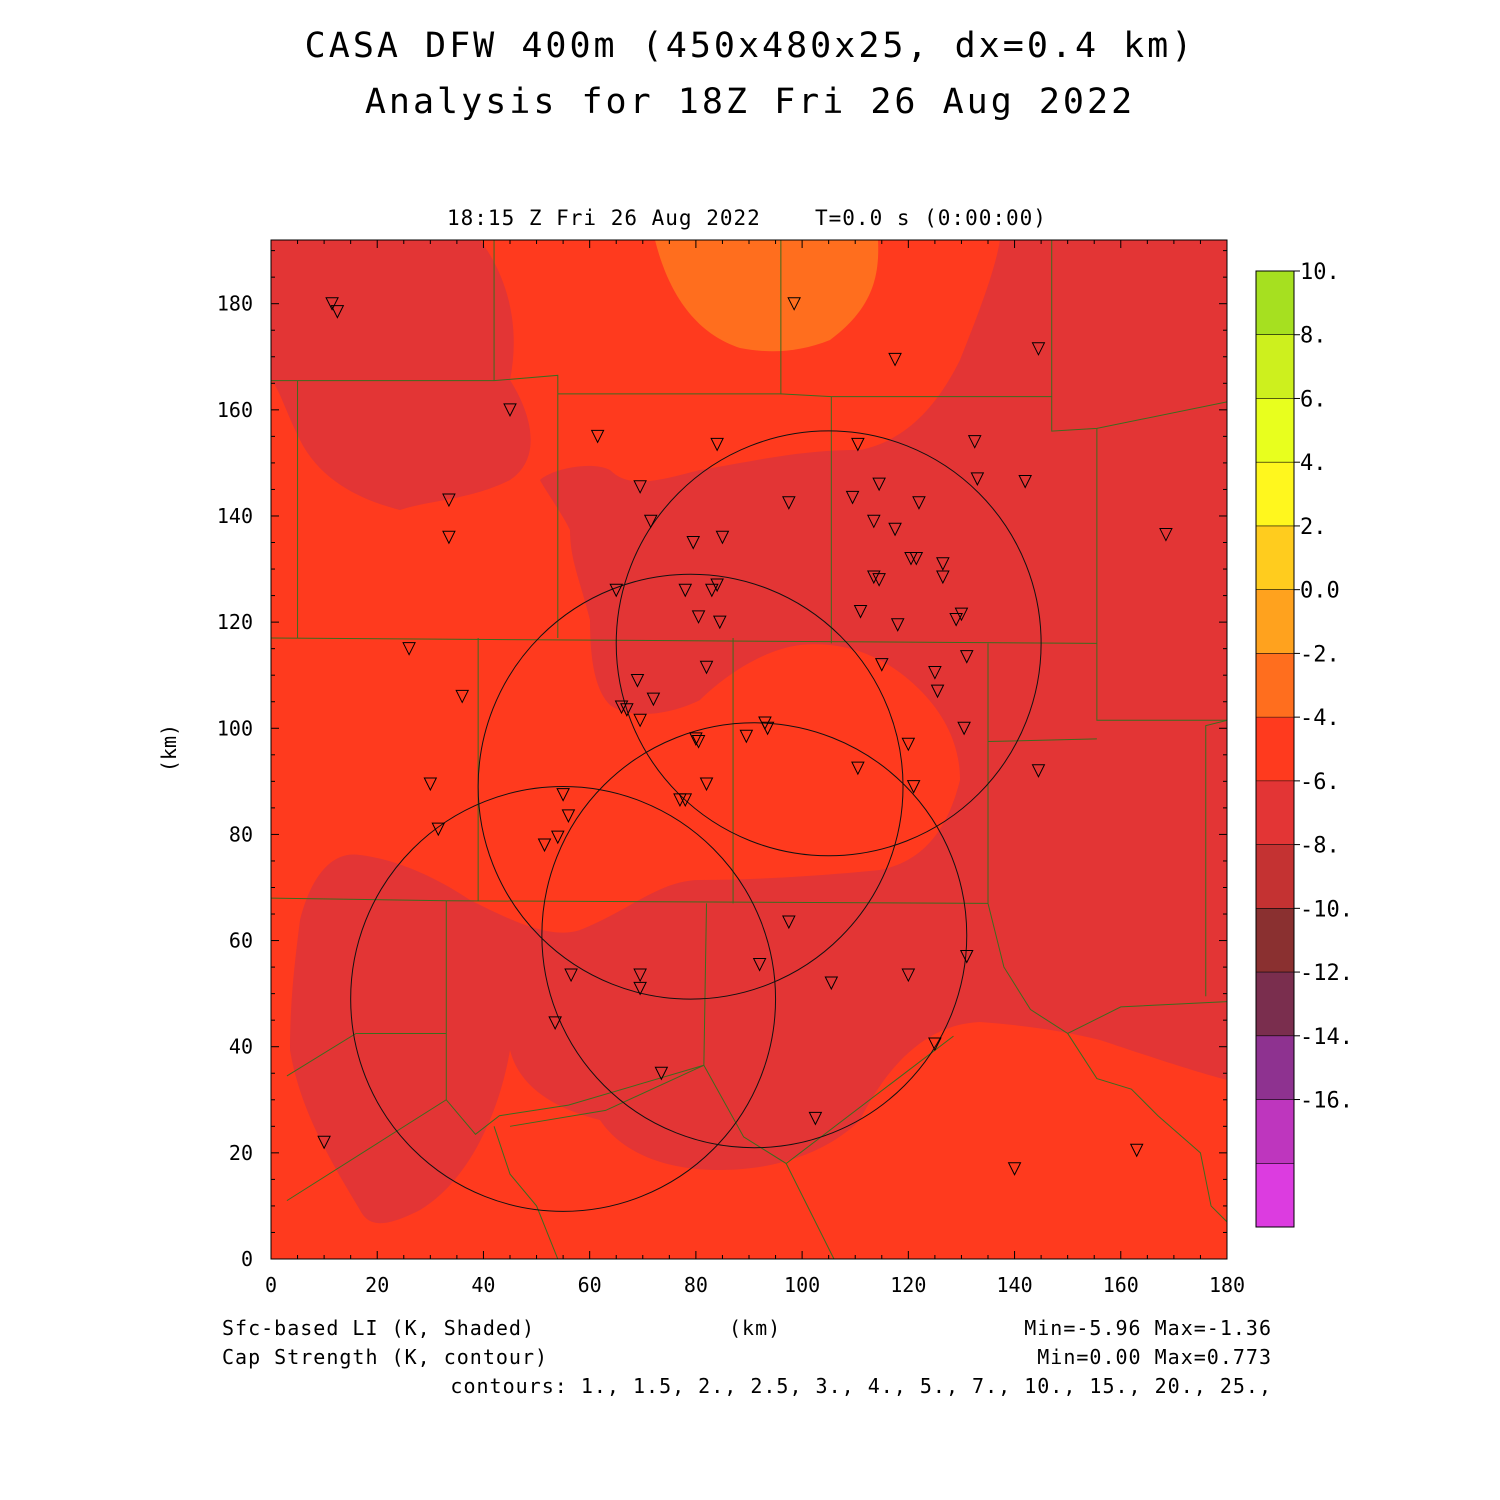  Describe the element at coordinates (247, 1259) in the screenshot. I see `y-tick-label: 0` at that location.